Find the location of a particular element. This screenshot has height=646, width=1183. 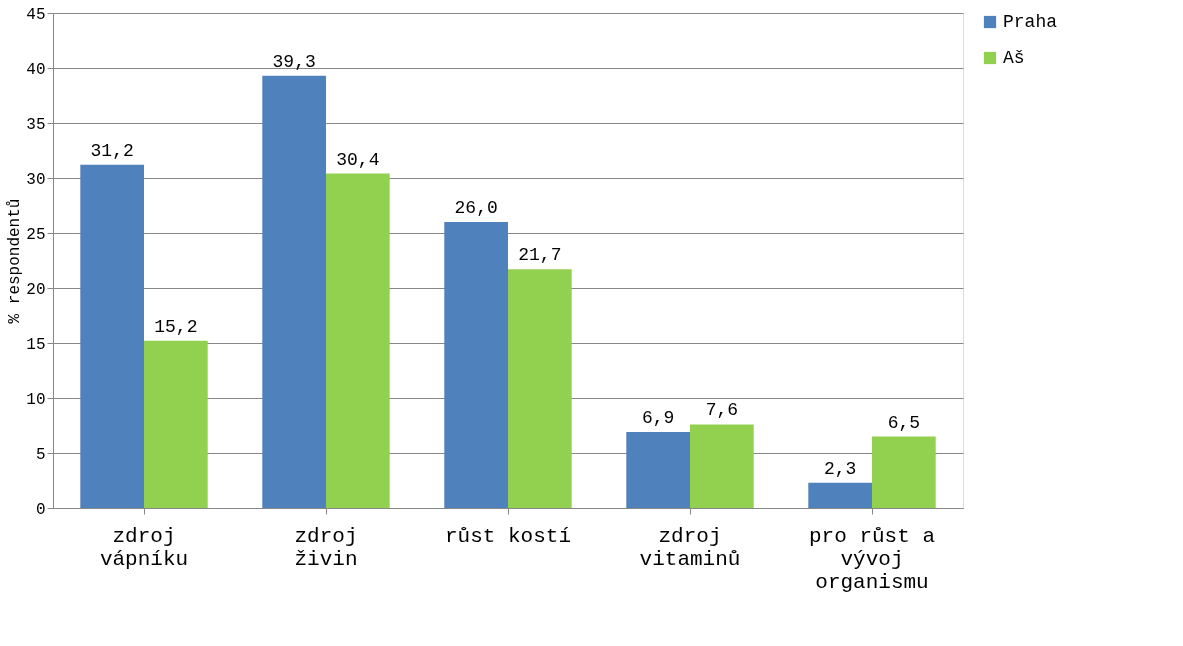

data-label: 6,5 is located at coordinates (904, 422).